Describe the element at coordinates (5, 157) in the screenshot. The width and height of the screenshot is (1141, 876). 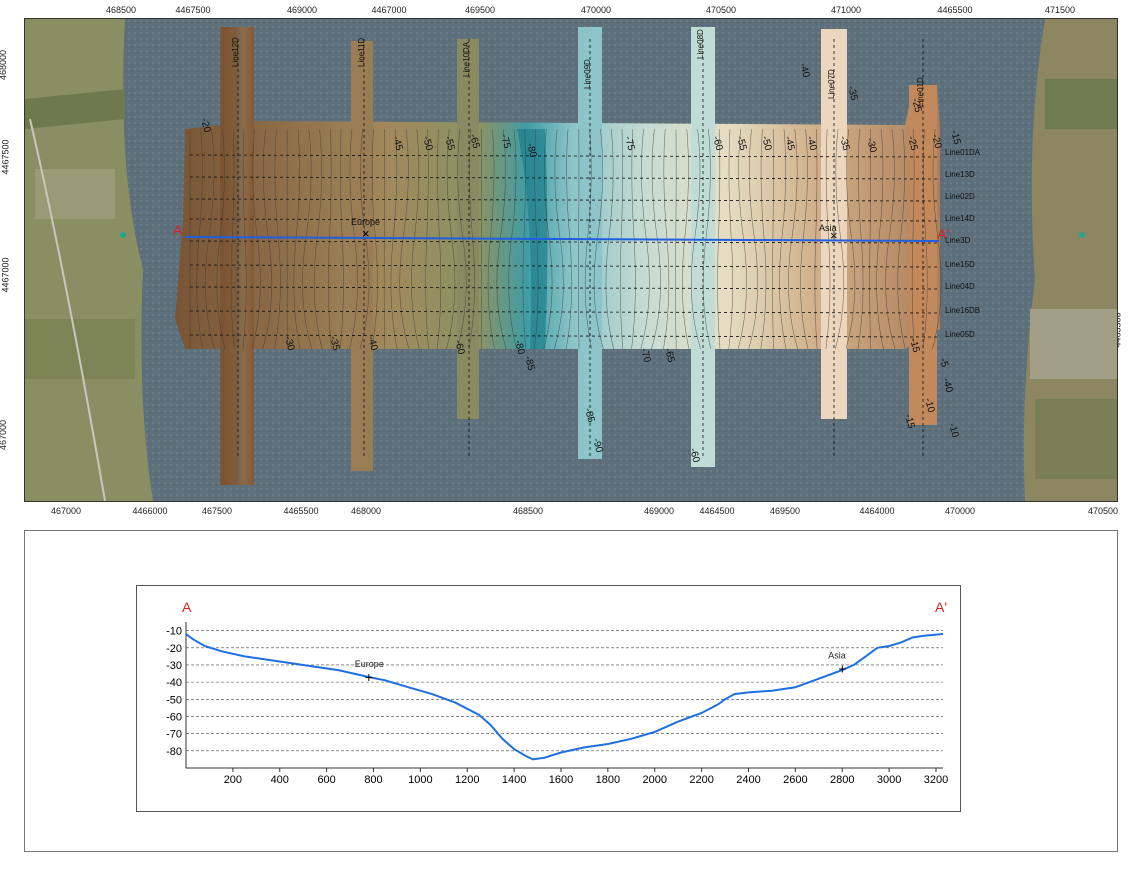
I see `left-tick-label: 4467500` at that location.